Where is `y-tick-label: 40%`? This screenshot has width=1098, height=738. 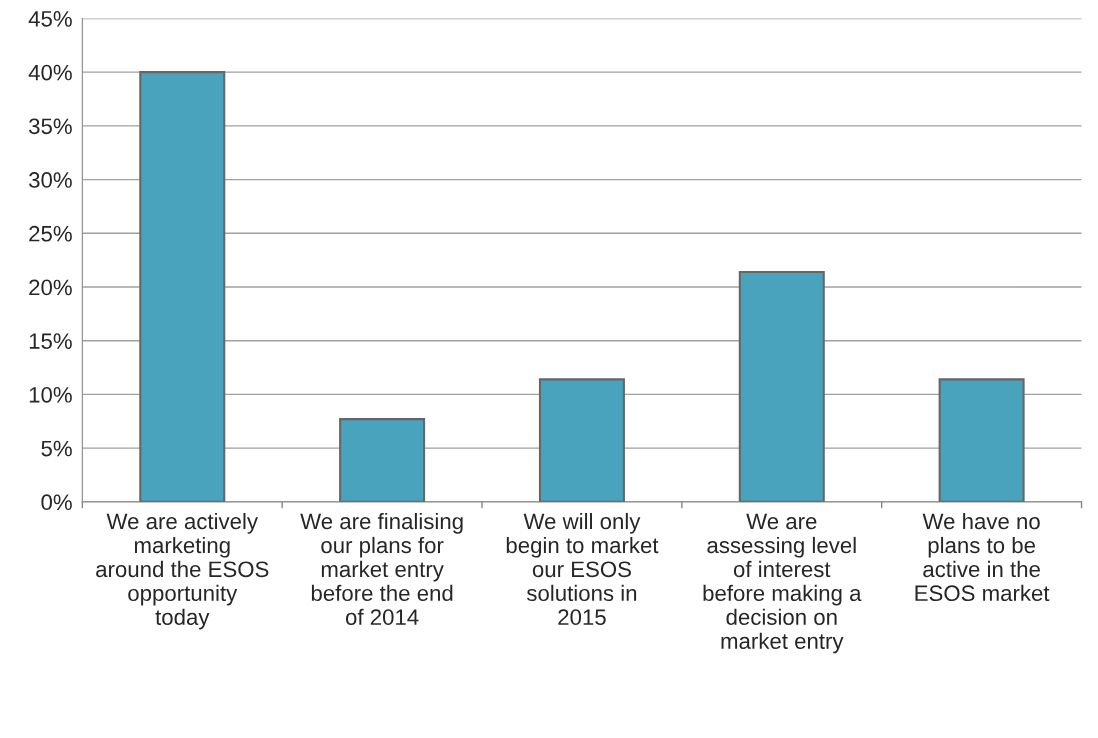
y-tick-label: 40% is located at coordinates (50, 72).